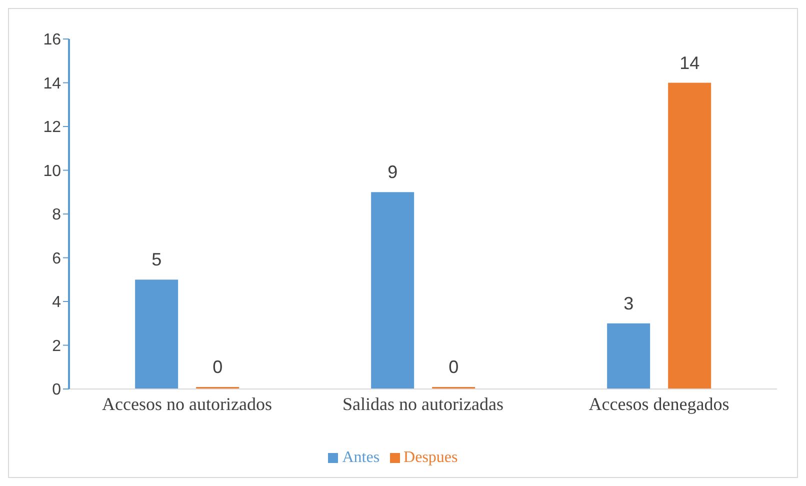 The width and height of the screenshot is (806, 486). Describe the element at coordinates (423, 404) in the screenshot. I see `x-tick-label: Salidas no autorizadas` at that location.